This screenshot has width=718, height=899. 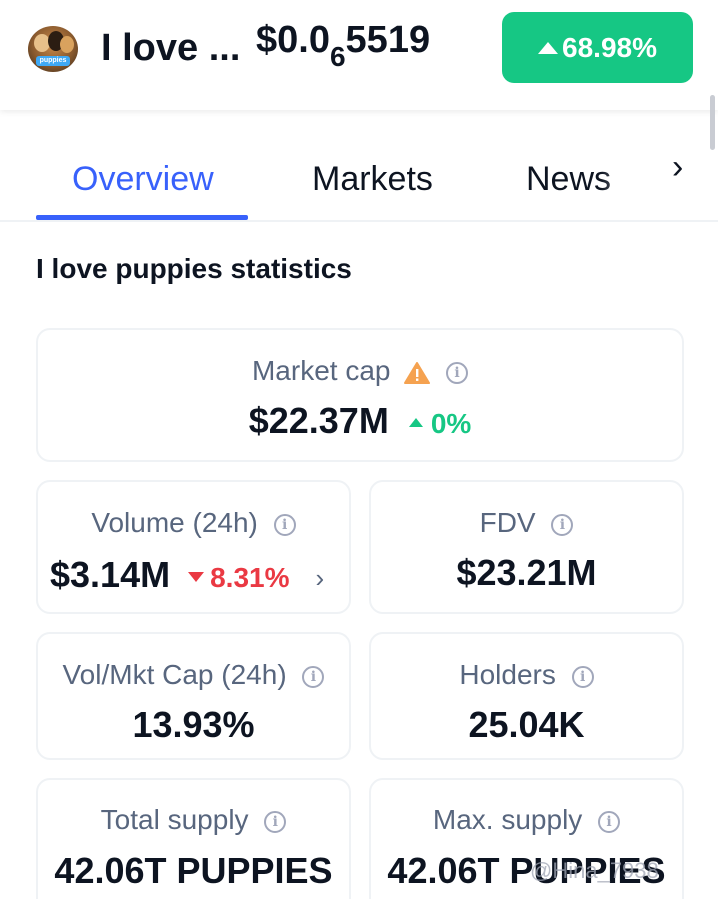 What do you see at coordinates (507, 819) in the screenshot?
I see `max-supply-label: Max. supply` at bounding box center [507, 819].